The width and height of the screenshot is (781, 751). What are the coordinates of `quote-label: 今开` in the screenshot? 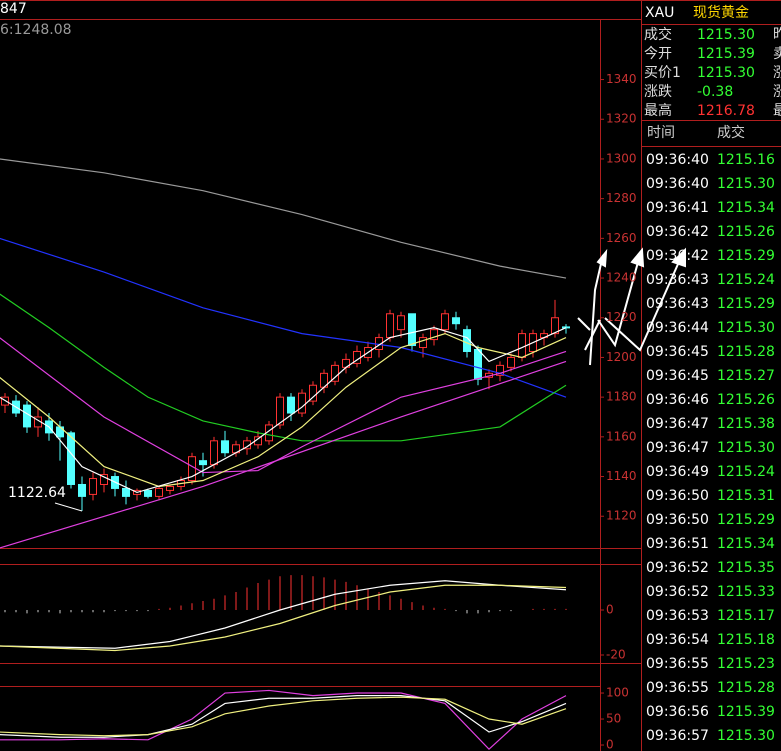 It's located at (658, 54).